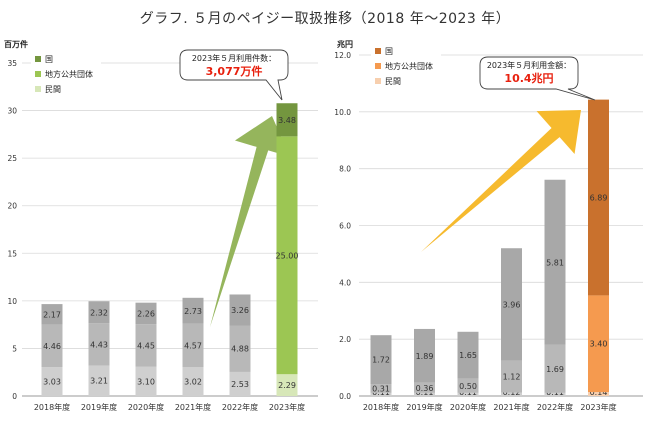 This screenshot has width=650, height=427. I want to click on y-tick-label: 6.0, so click(345, 226).